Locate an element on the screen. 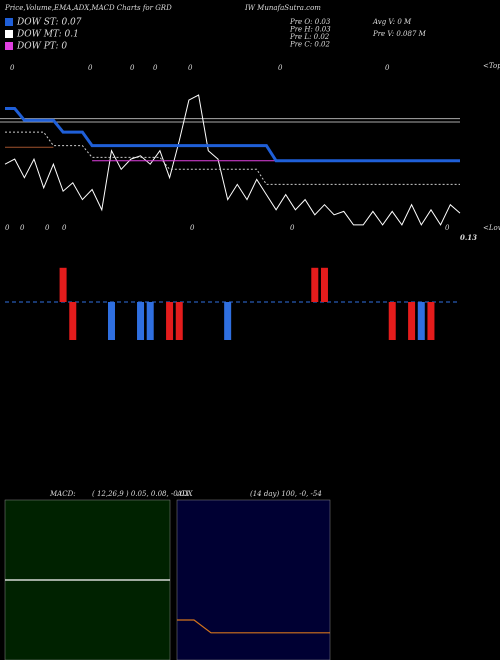 The image size is (500, 660). panel-subtitle: ( 12,26,9 ) 0.05, 0.08, -0.03 is located at coordinates (140, 494).